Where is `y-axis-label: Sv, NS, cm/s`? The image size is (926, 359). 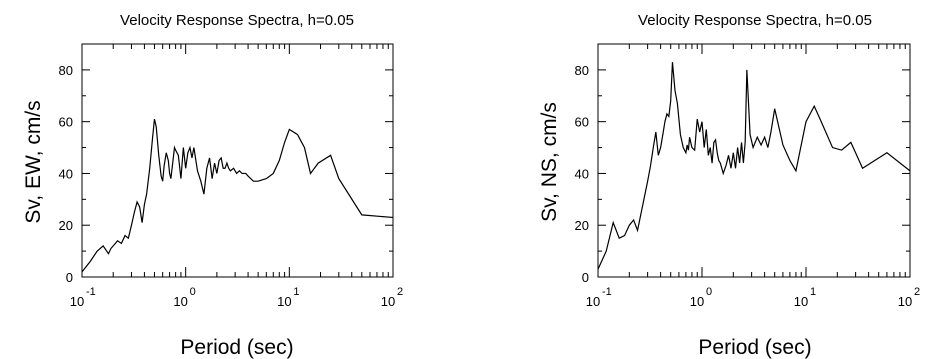 y-axis-label: Sv, NS, cm/s is located at coordinates (549, 162).